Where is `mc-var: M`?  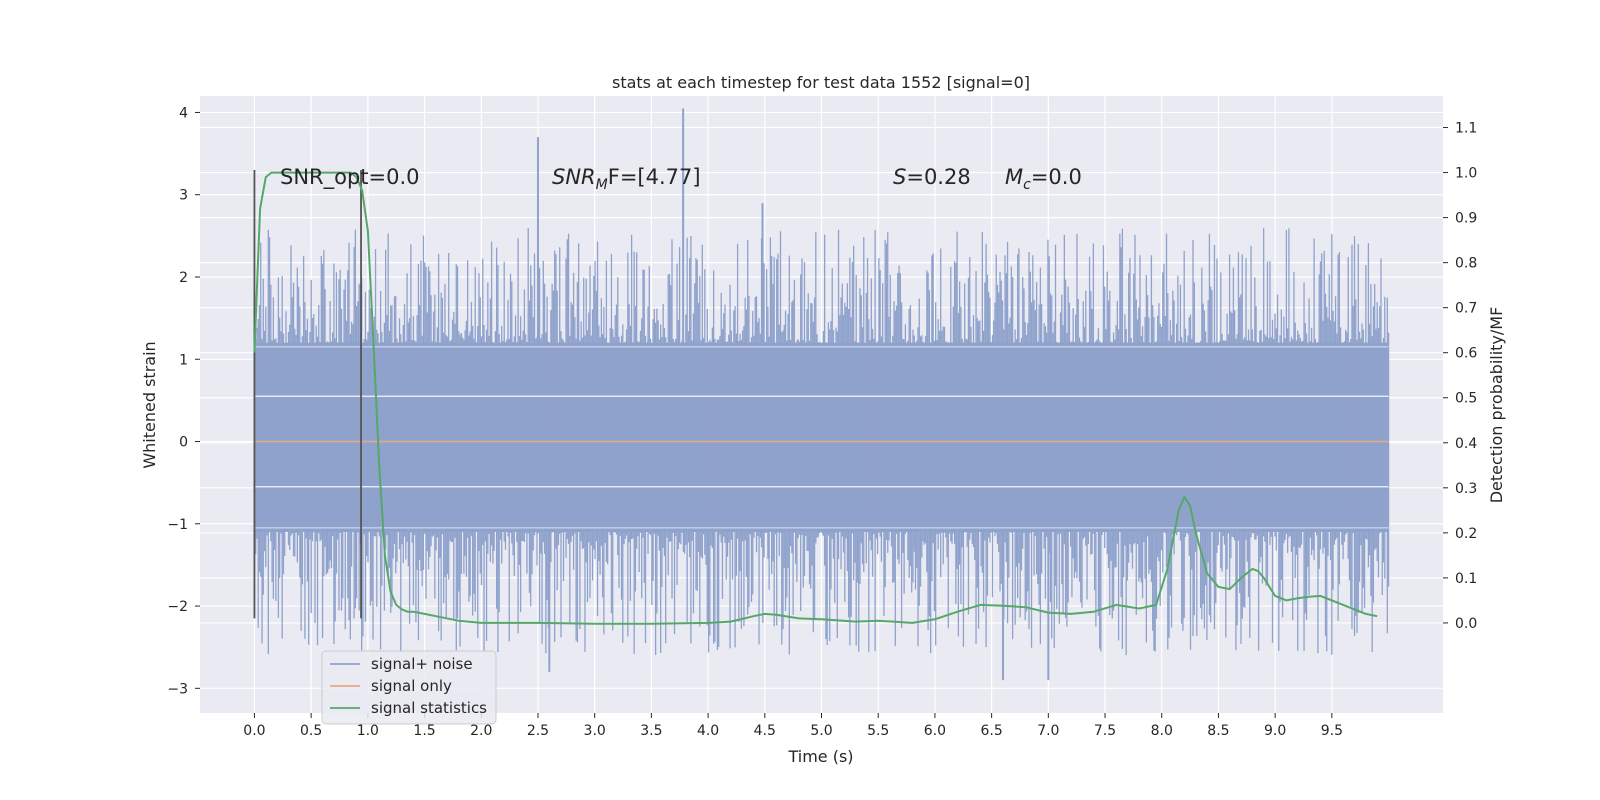 mc-var: M is located at coordinates (1014, 177).